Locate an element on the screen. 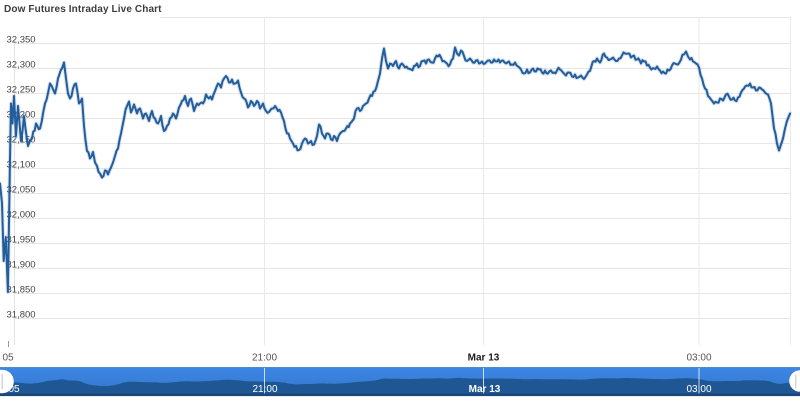  svg-text: 32,200 is located at coordinates (21, 115).